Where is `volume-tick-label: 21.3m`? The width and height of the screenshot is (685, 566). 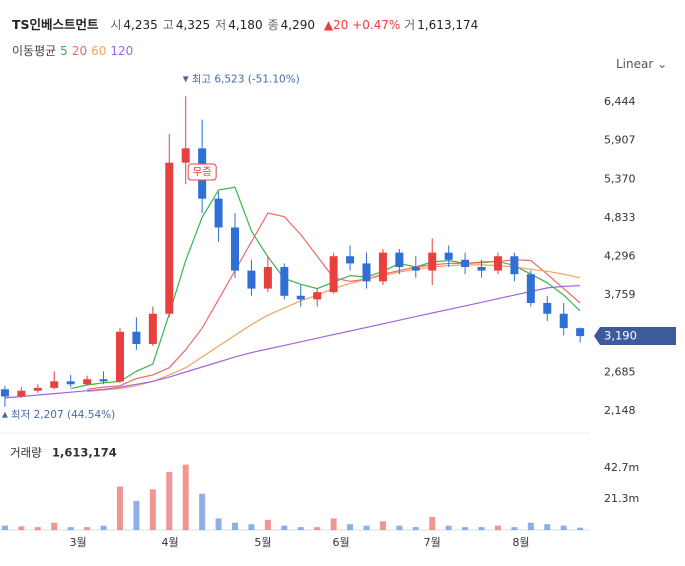 volume-tick-label: 21.3m is located at coordinates (621, 498).